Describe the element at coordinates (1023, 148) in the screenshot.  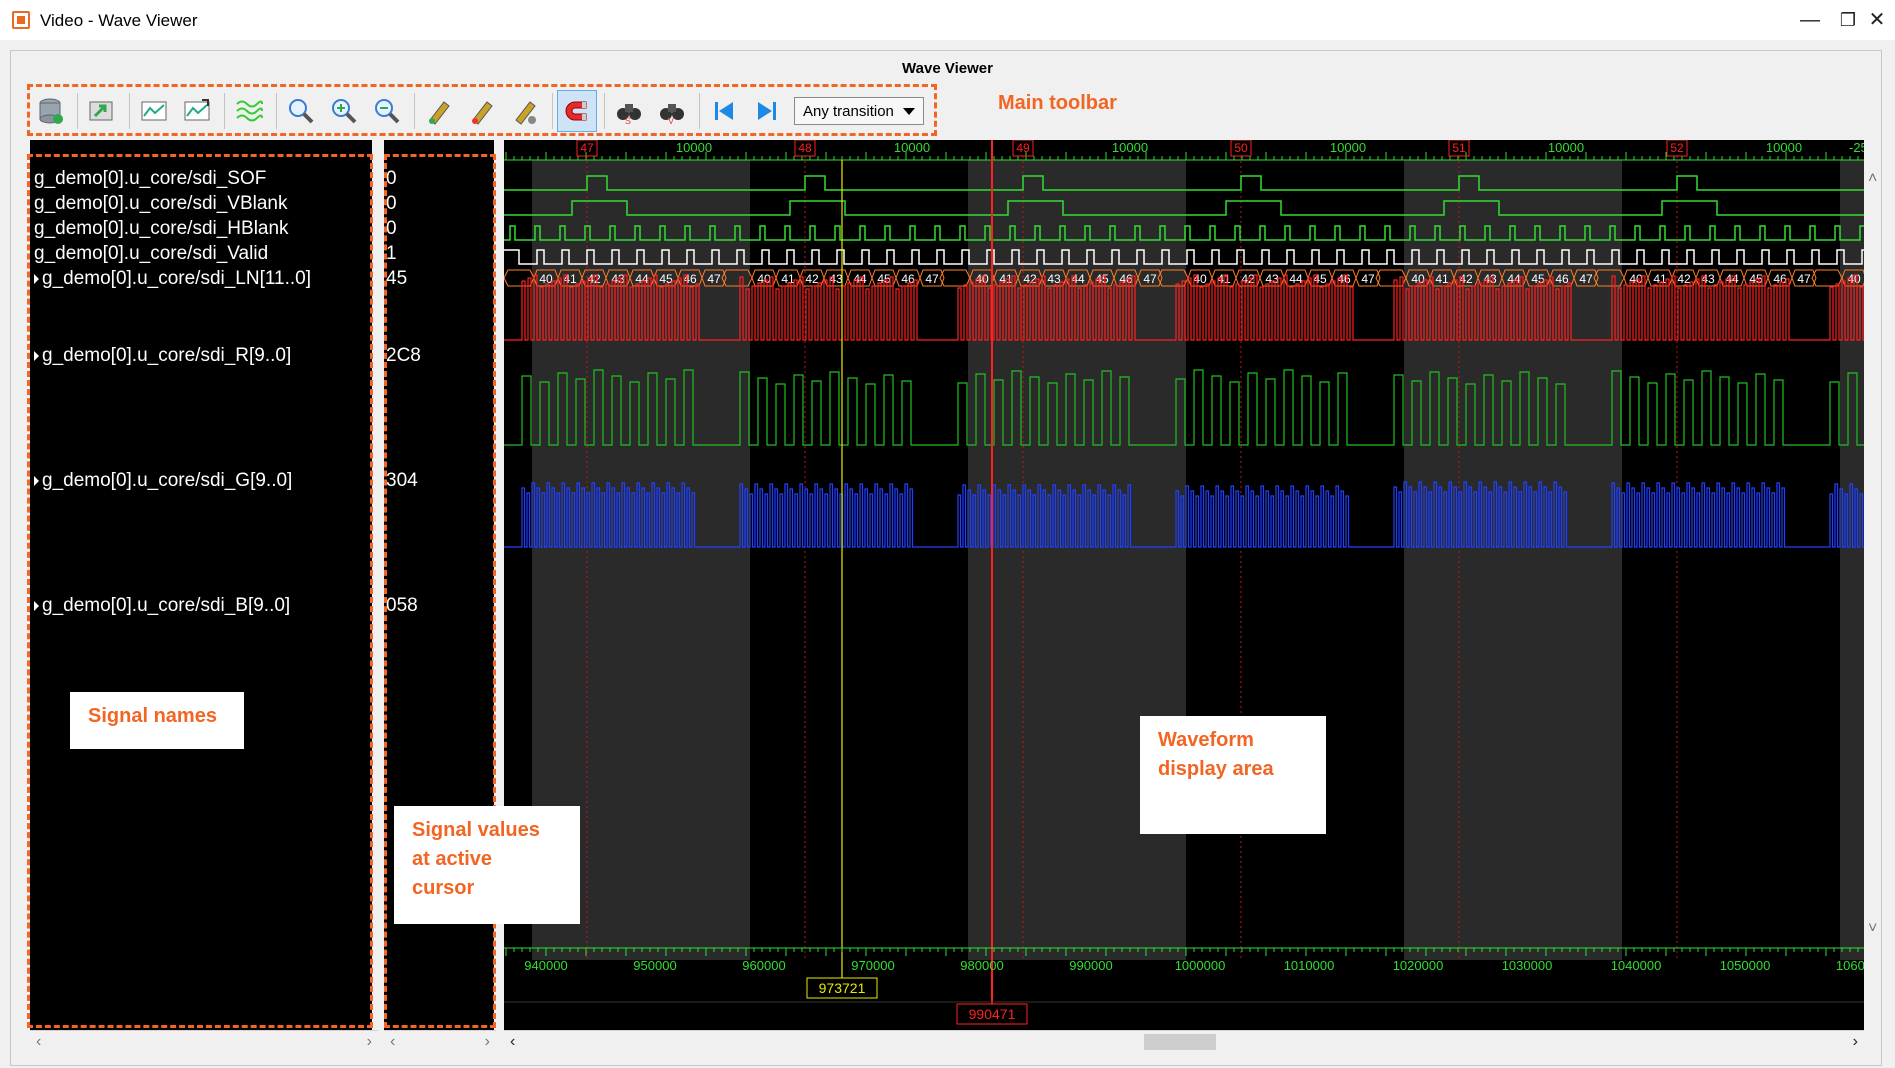
I see `frame-marker-label: 49` at that location.